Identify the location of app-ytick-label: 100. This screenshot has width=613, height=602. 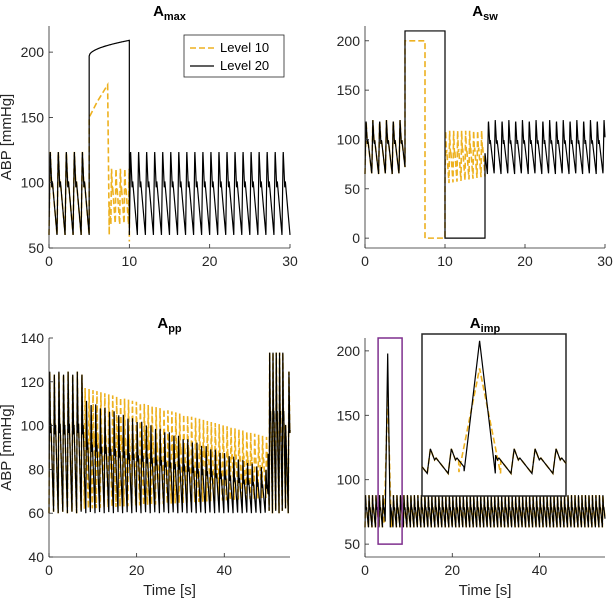
(33, 426).